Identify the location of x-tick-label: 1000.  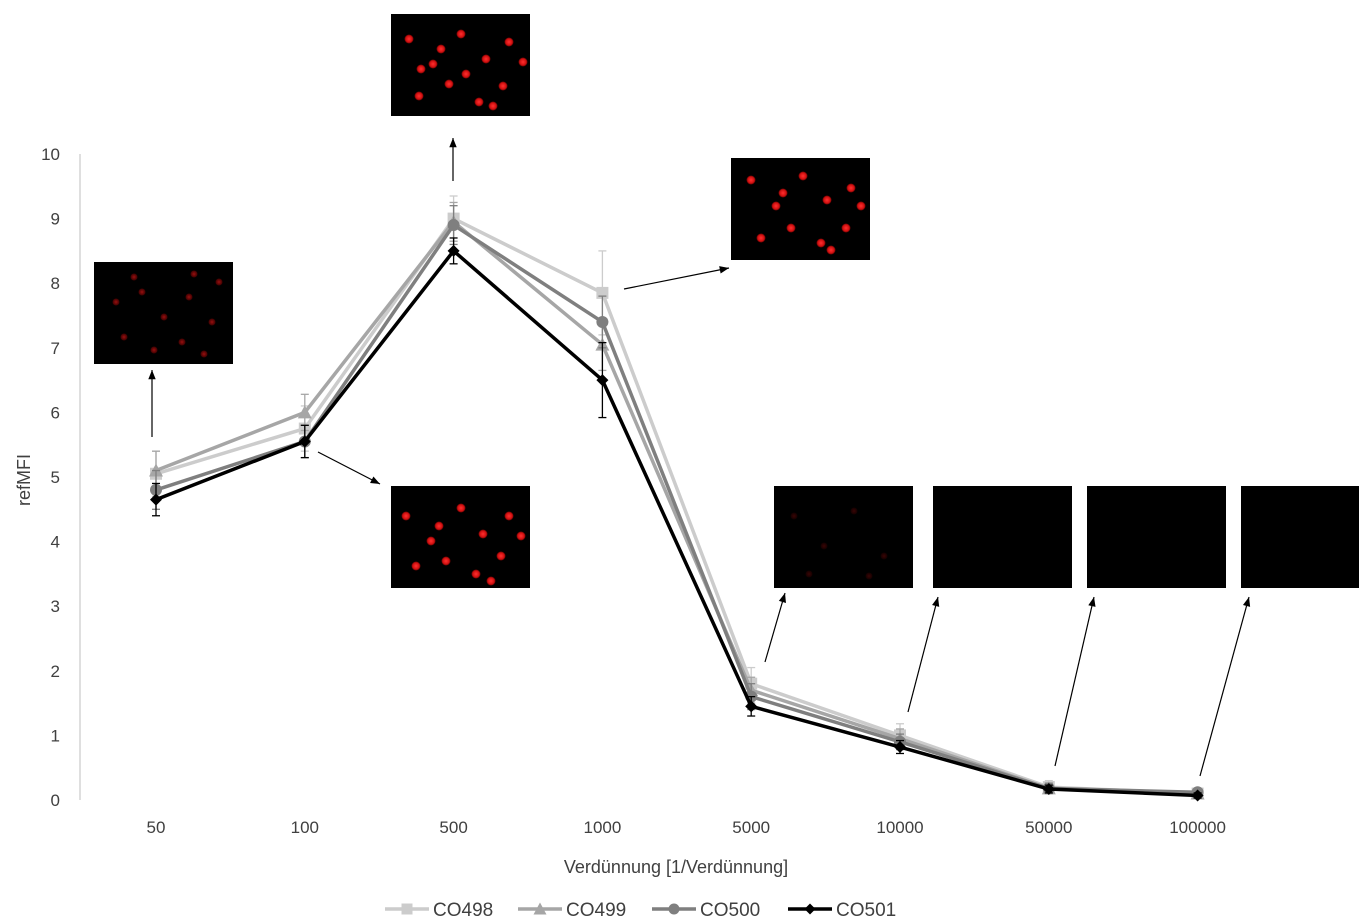
(602, 827).